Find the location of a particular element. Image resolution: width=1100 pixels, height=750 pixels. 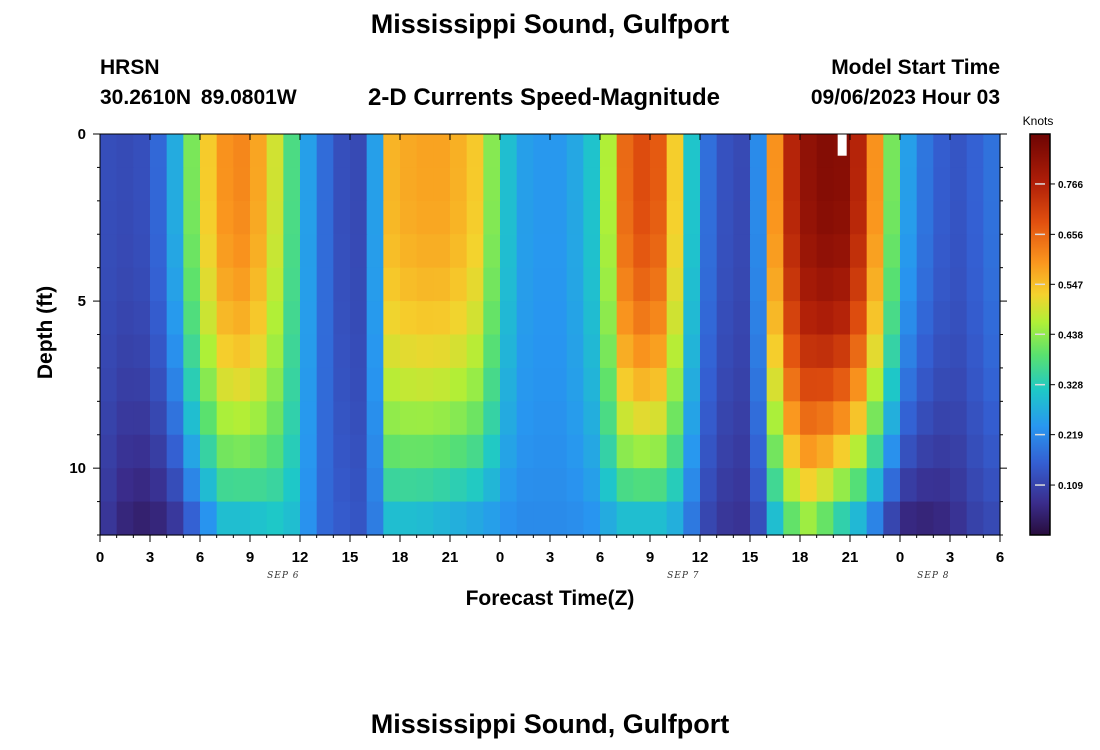

x-tick-label: 15 is located at coordinates (750, 557).